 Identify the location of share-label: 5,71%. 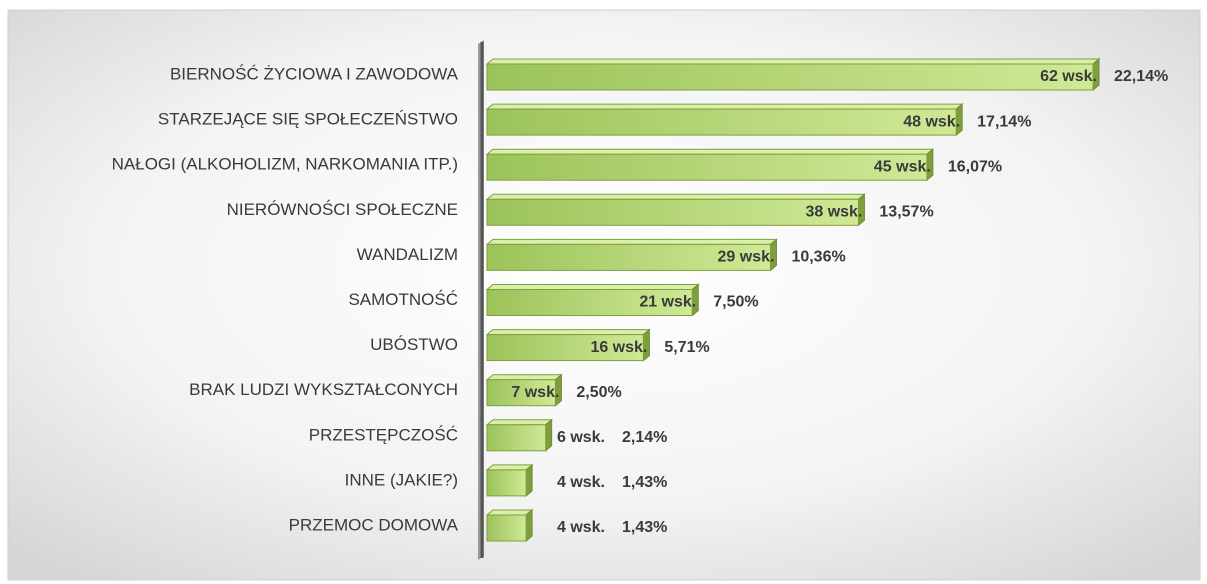
(686, 347).